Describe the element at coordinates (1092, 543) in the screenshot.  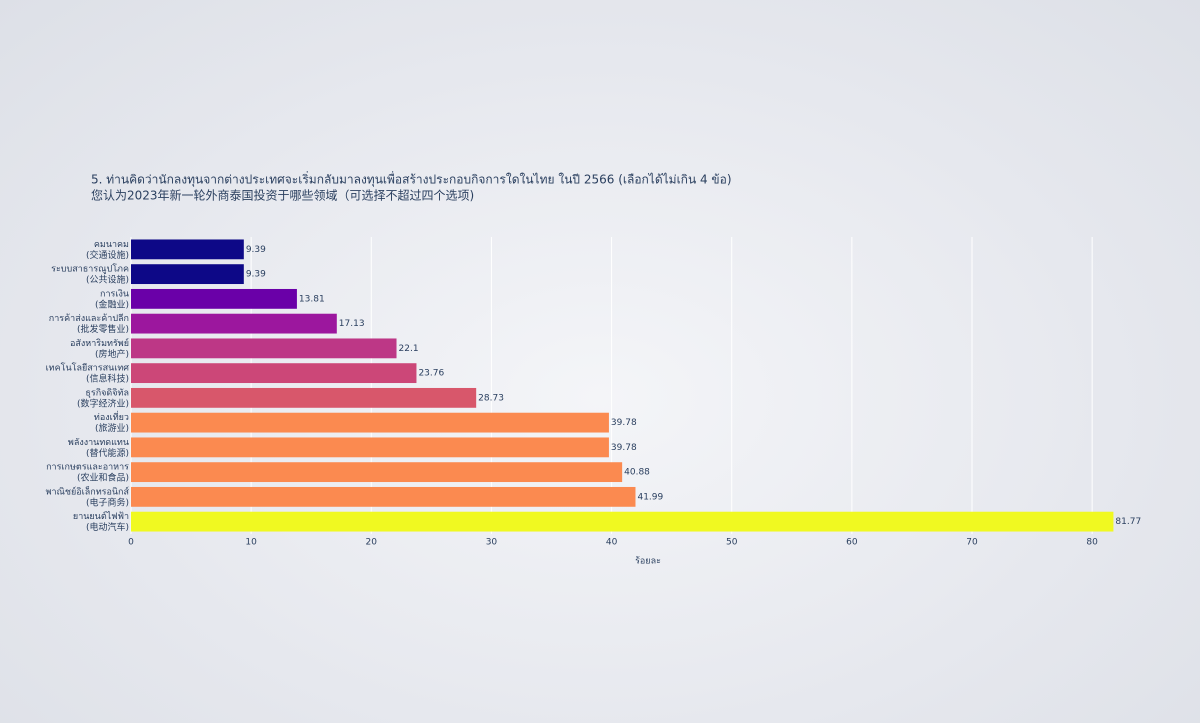
I see `x-tick-label: 80` at that location.